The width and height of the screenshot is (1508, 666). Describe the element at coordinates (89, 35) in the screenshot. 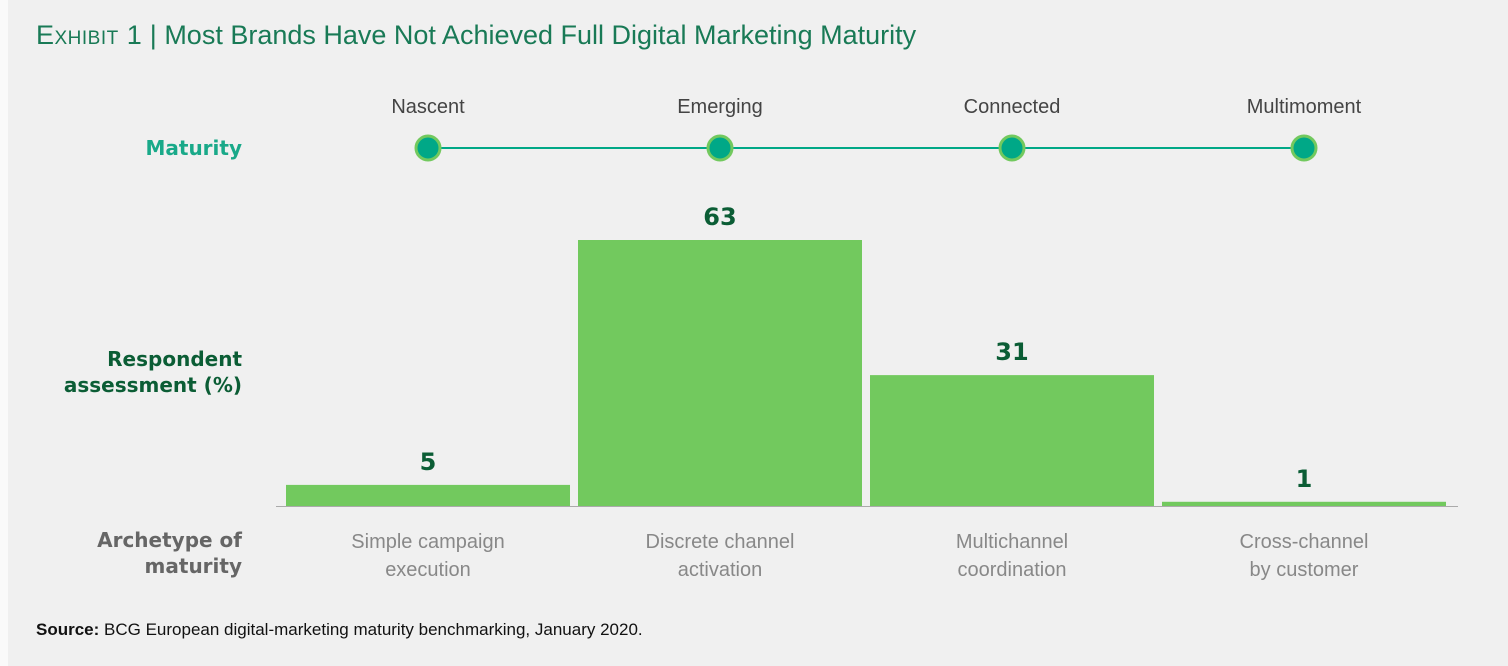

I see `exhibit-number: Exhibit 1` at that location.